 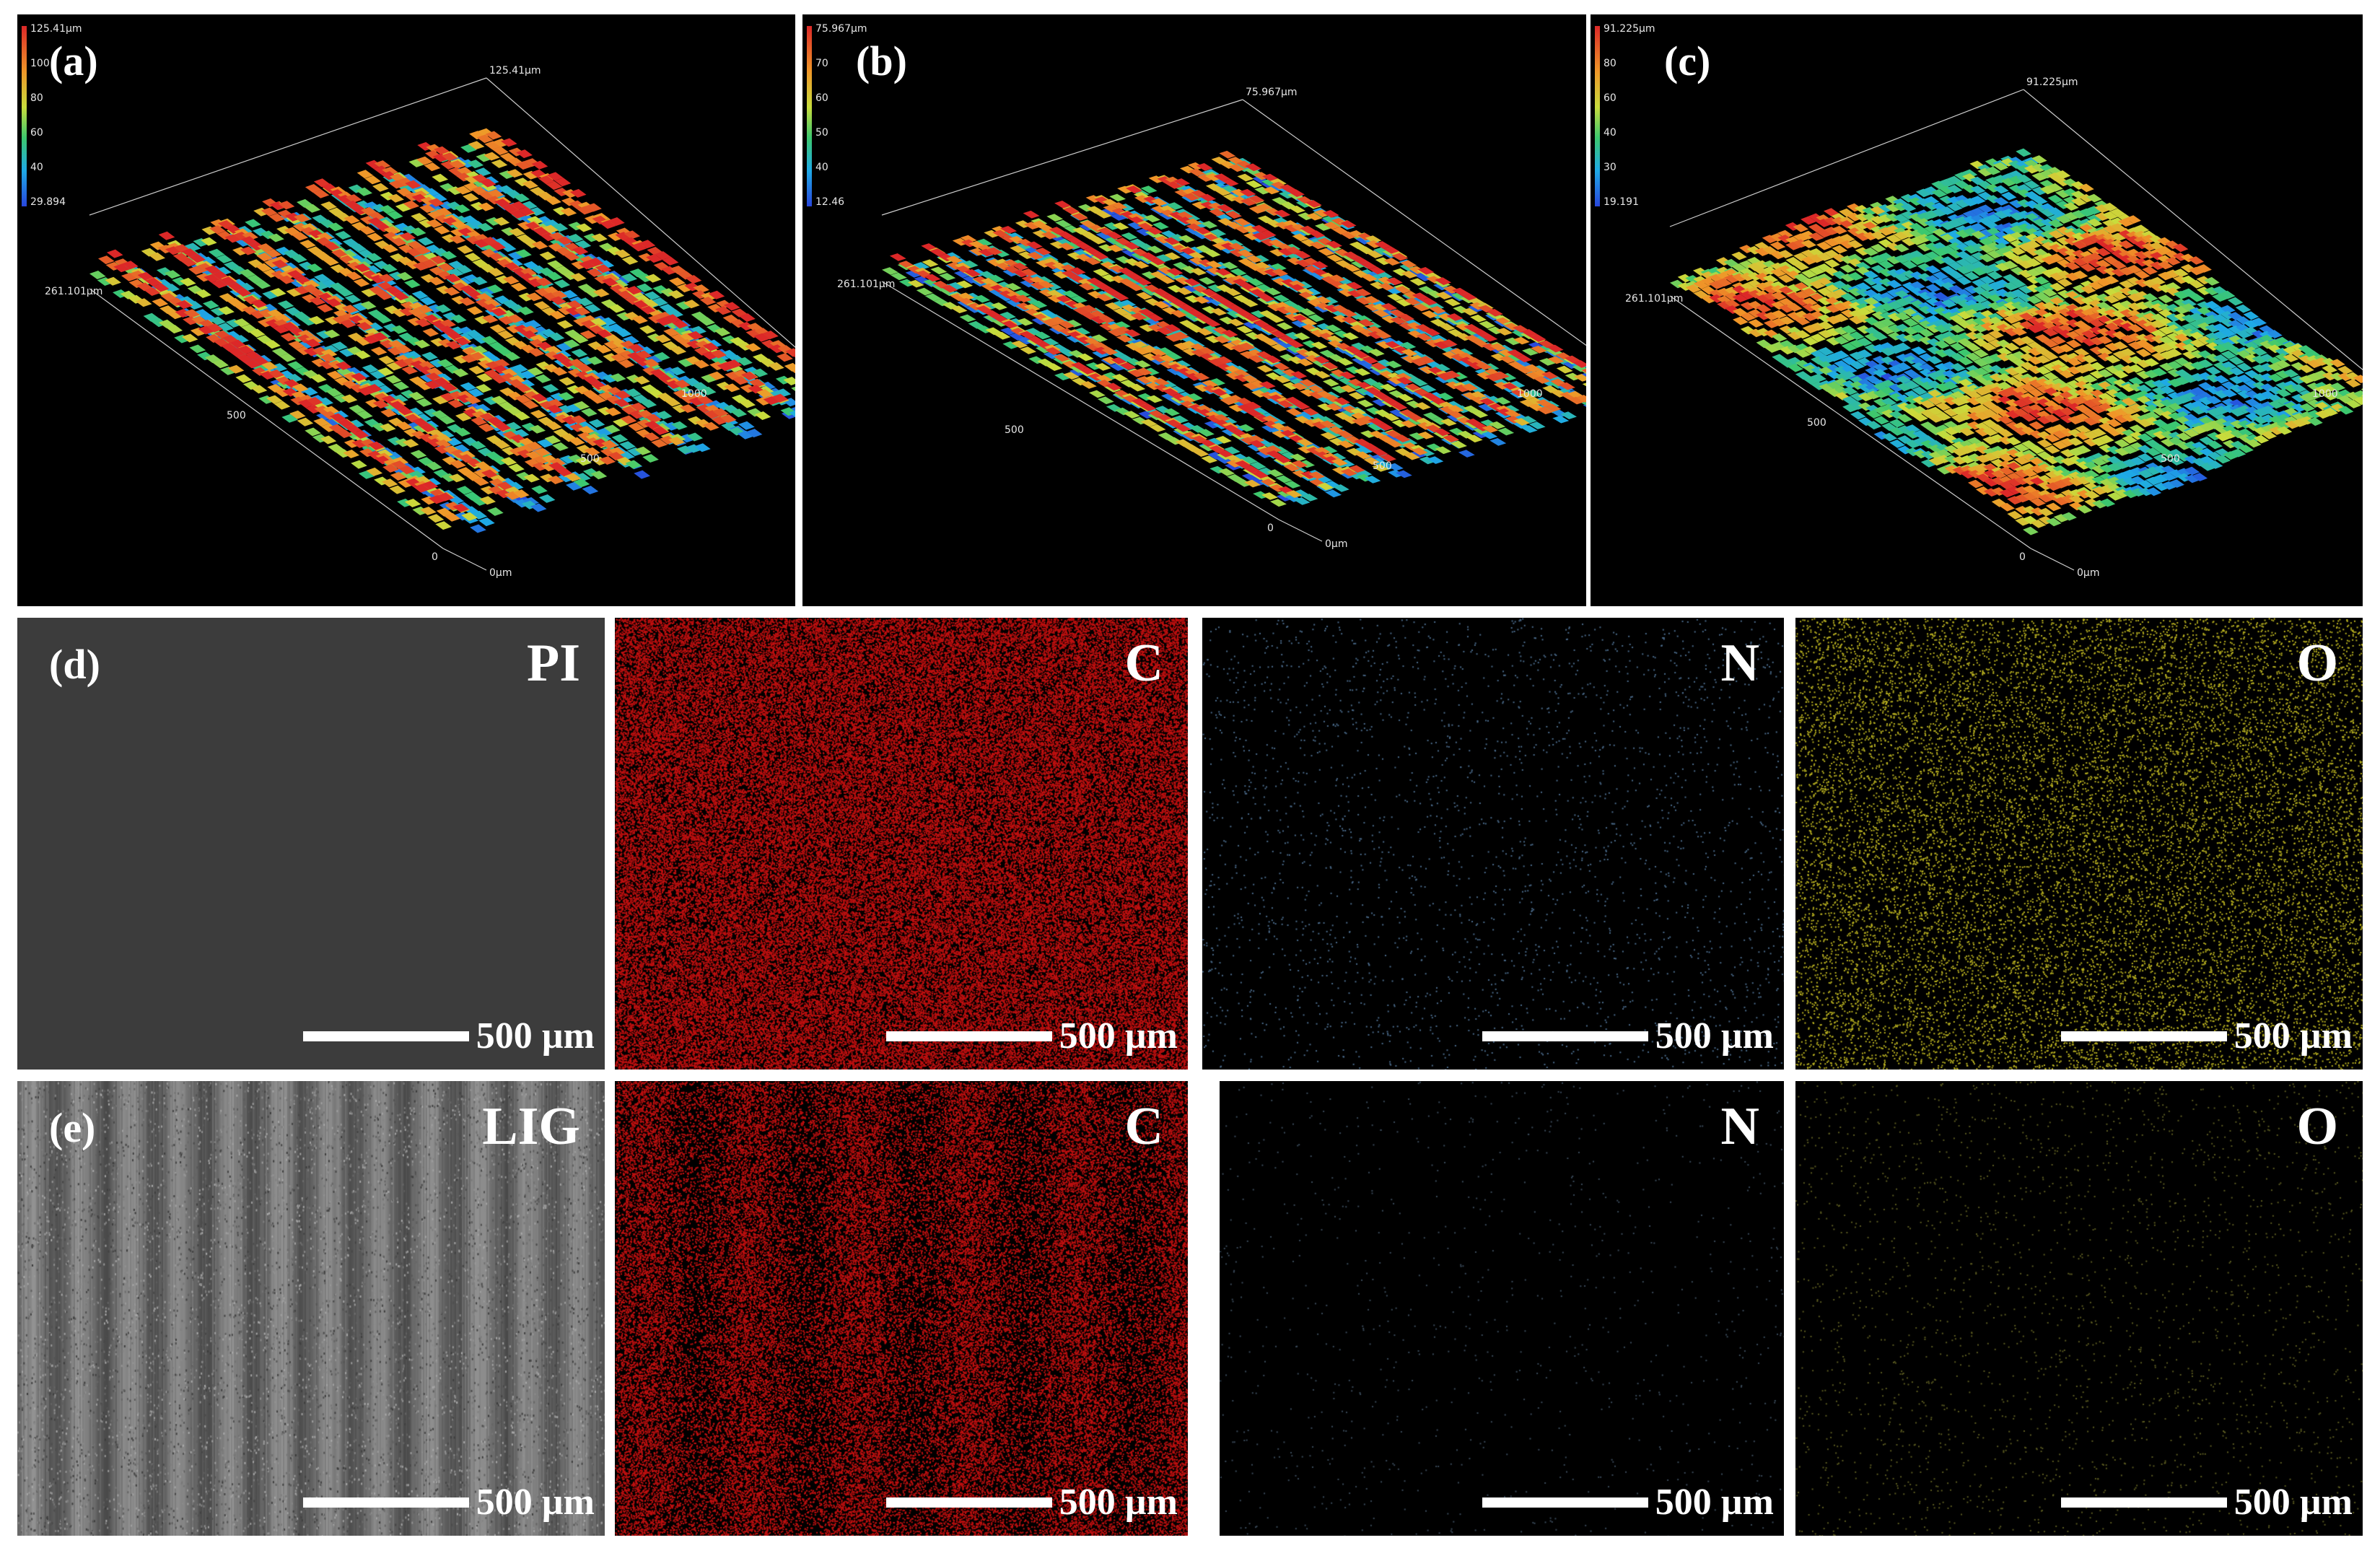 What do you see at coordinates (1739, 1126) in the screenshot?
I see `element-label-n-e: N` at bounding box center [1739, 1126].